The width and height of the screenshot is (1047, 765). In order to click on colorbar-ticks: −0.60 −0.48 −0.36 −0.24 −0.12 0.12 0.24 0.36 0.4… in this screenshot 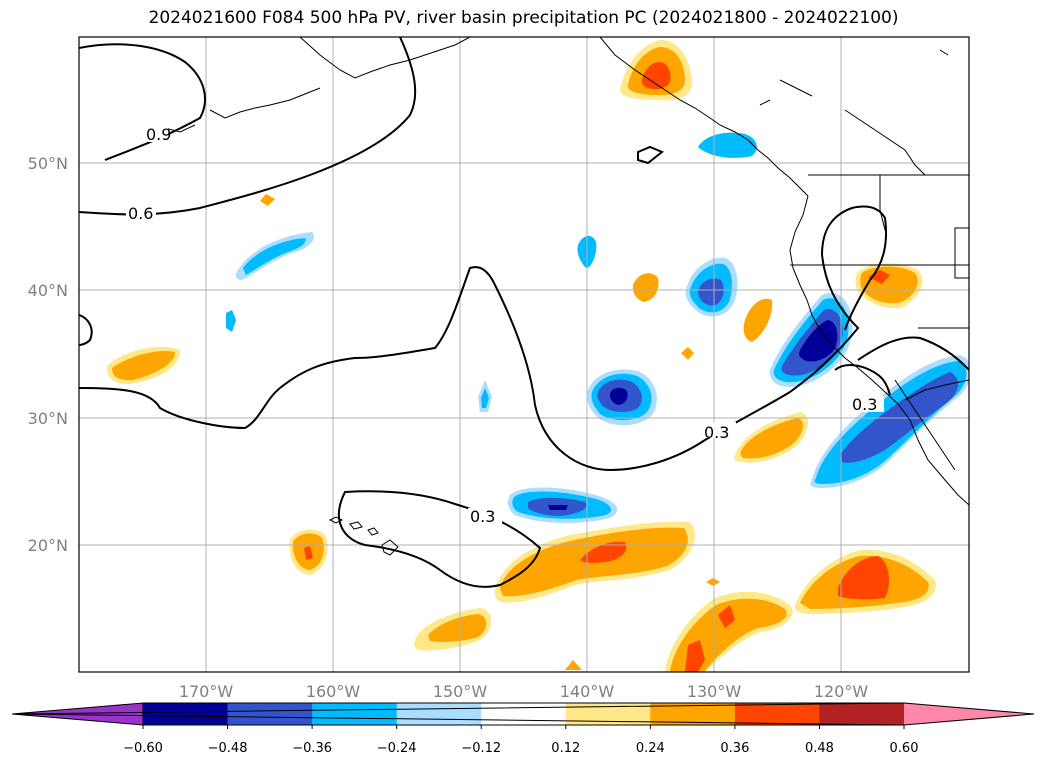, I will do `click(520, 740)`.